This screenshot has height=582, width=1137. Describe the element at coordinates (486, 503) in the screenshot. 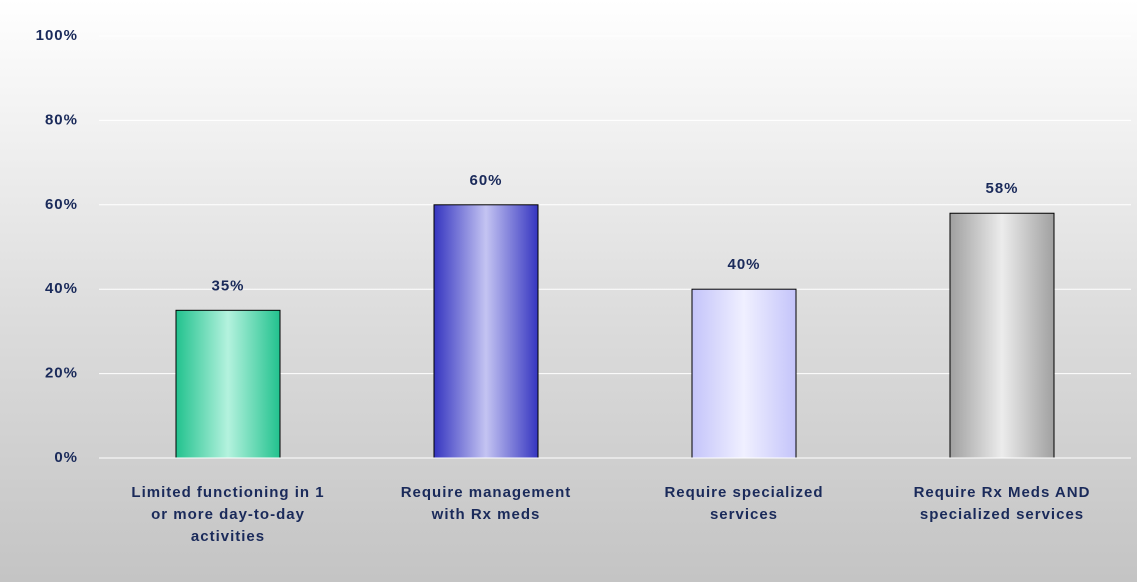

I see `x-tick-label: Require management with Rx meds` at that location.